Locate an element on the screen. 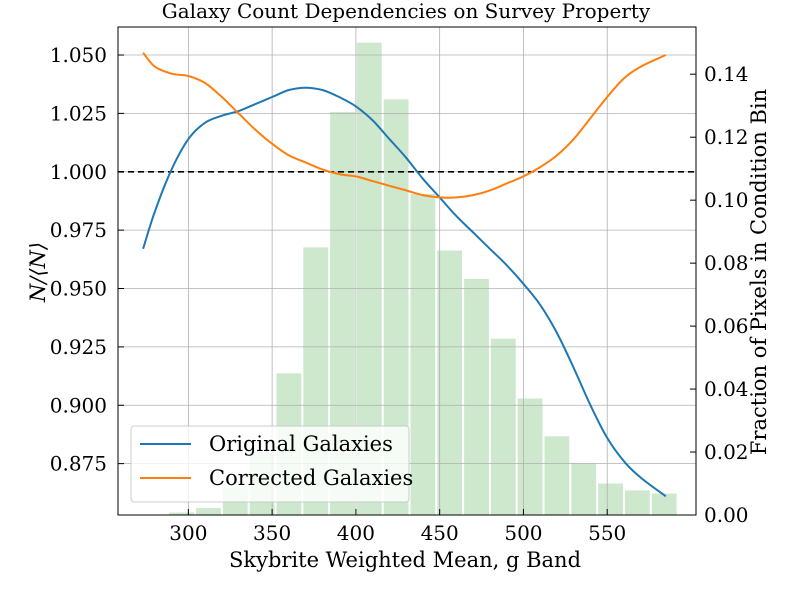 The height and width of the screenshot is (600, 800). left-y-tick-label: 0.975 is located at coordinates (78, 230).